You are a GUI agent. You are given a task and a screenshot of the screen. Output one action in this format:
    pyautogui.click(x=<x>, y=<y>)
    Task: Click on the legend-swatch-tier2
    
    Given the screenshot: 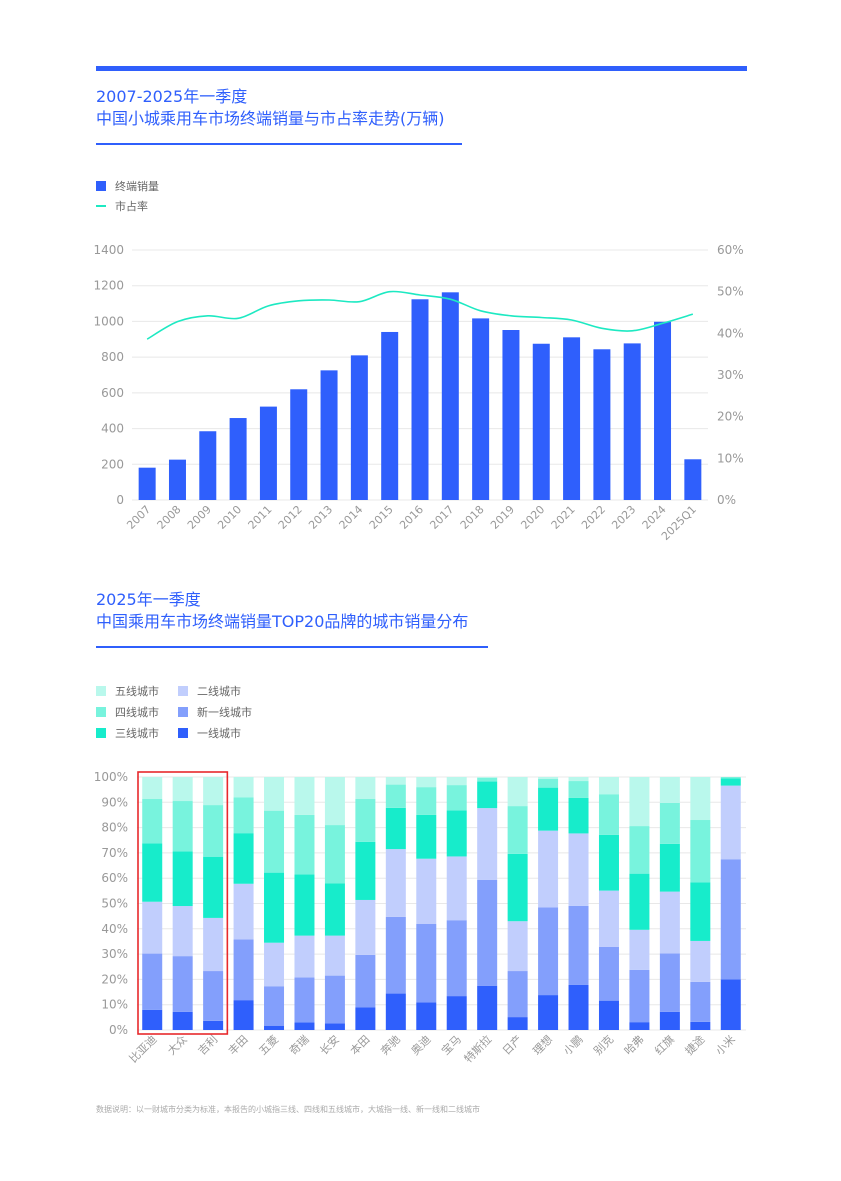 What is the action you would take?
    pyautogui.click(x=183, y=691)
    